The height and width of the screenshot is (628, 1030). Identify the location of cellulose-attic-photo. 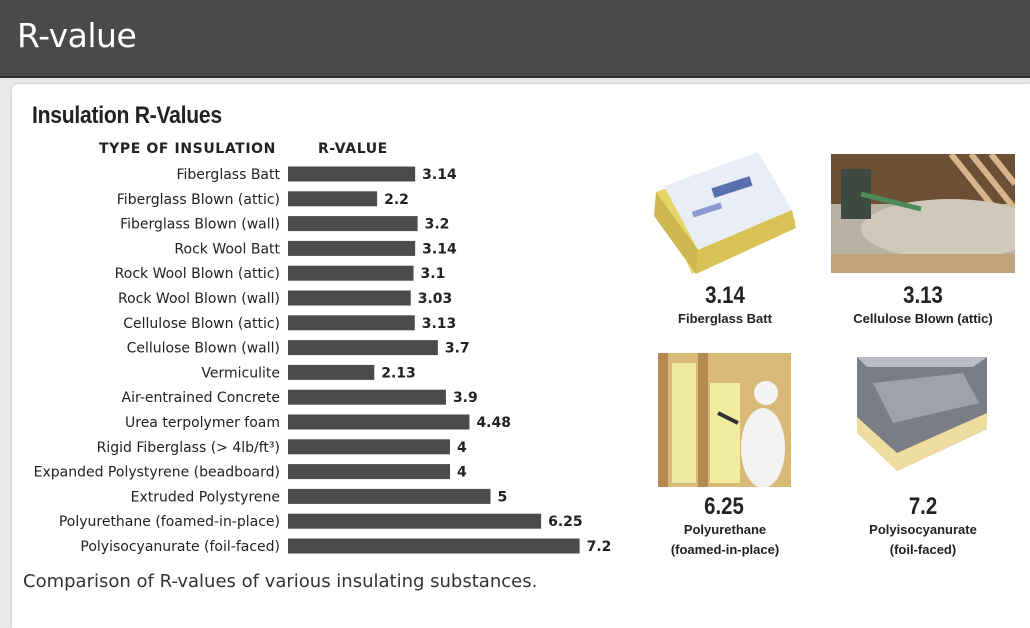
(923, 213).